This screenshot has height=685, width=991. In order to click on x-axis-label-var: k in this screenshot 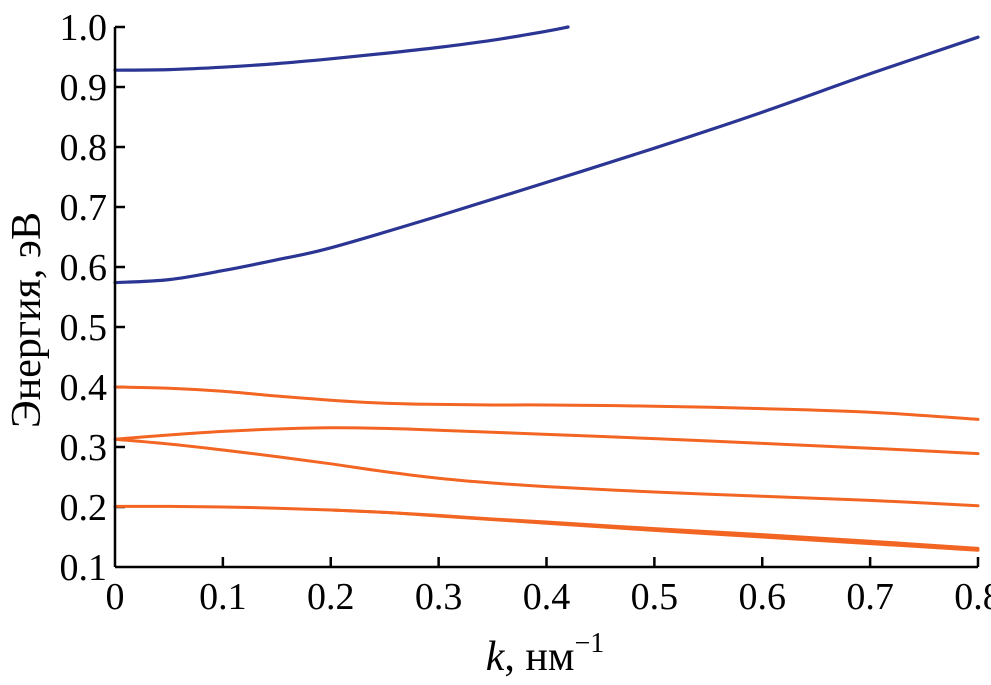, I will do `click(496, 657)`.